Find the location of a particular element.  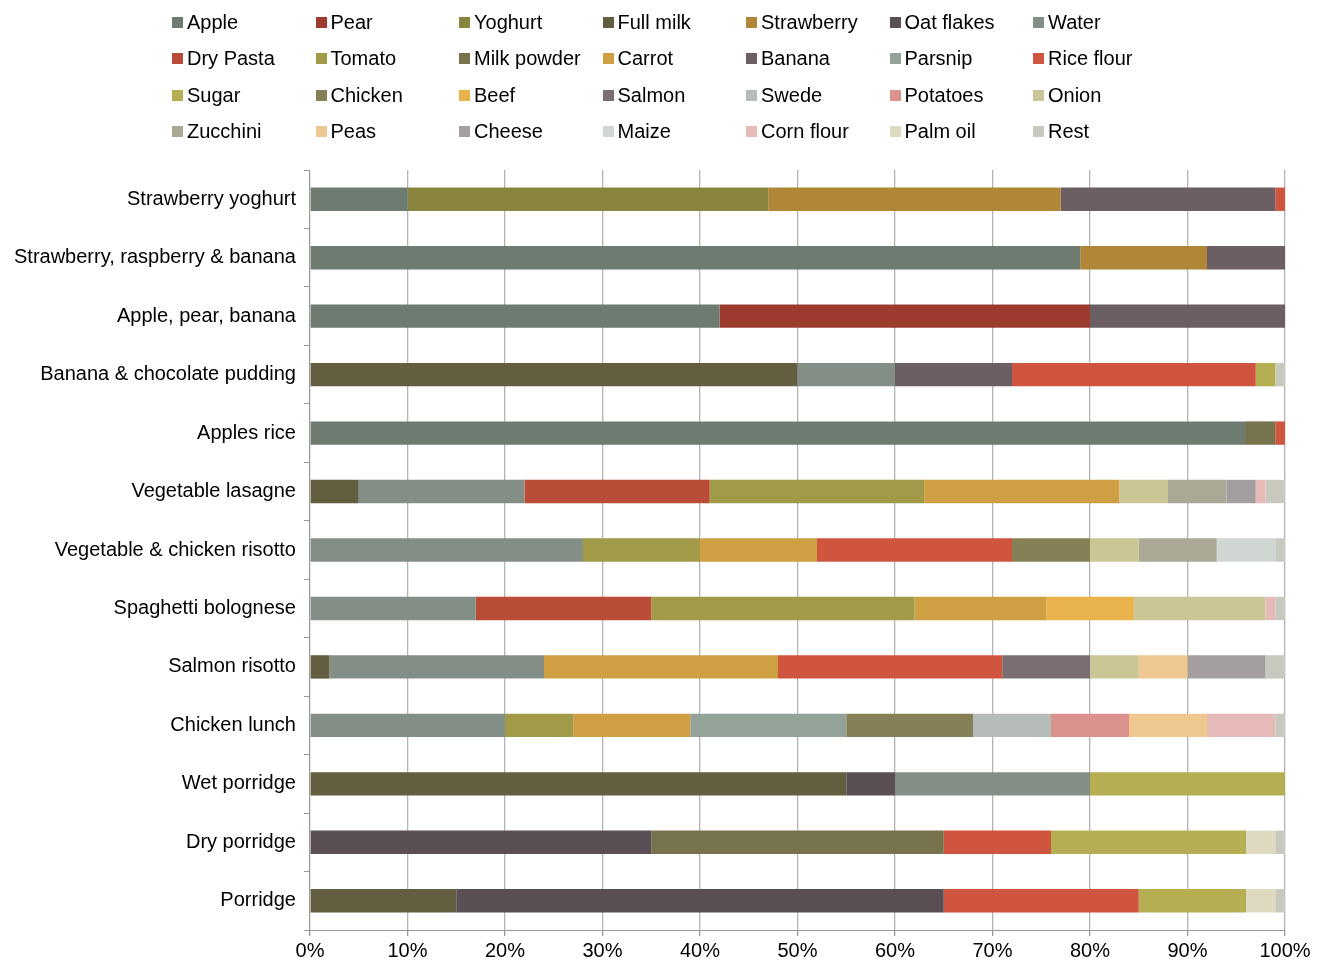

legend-label: Water is located at coordinates (1074, 22).